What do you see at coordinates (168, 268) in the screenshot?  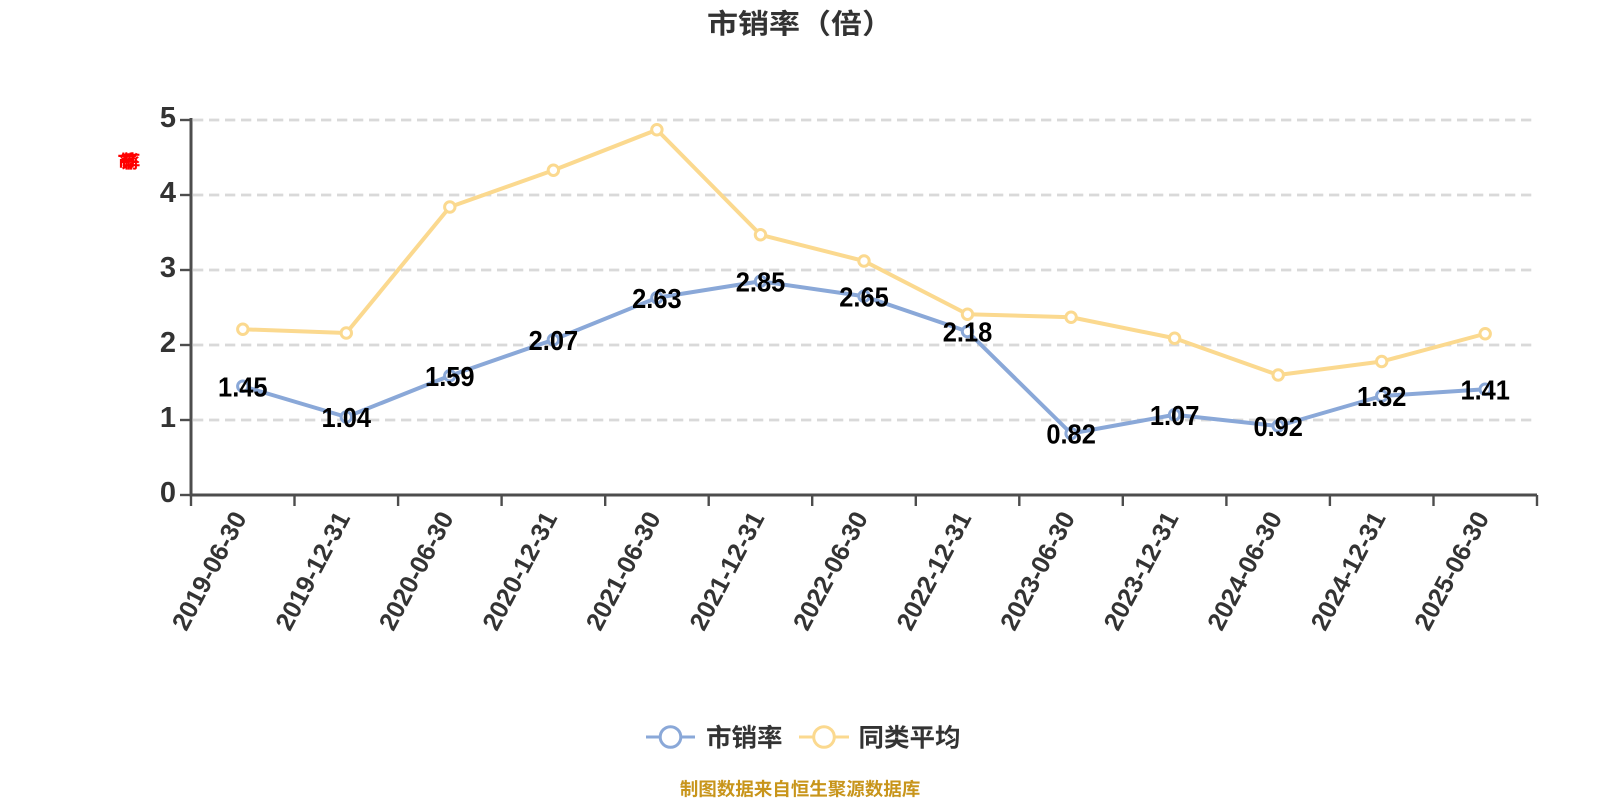 I see `svg-text: 3` at bounding box center [168, 268].